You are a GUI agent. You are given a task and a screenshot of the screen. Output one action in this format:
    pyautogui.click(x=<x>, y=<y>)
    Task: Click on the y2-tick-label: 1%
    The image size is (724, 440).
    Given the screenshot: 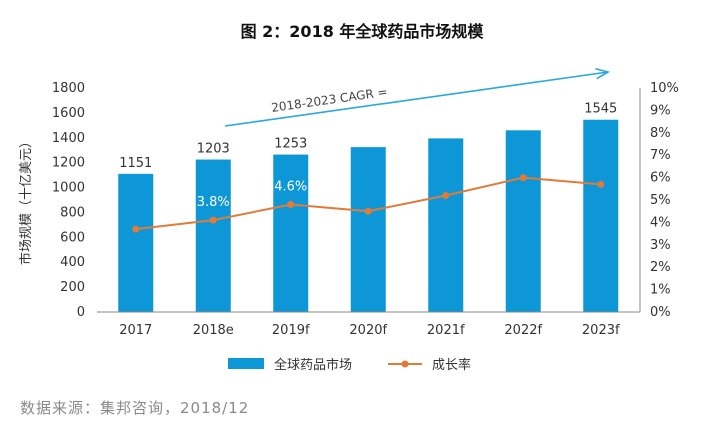 What is the action you would take?
    pyautogui.click(x=660, y=290)
    